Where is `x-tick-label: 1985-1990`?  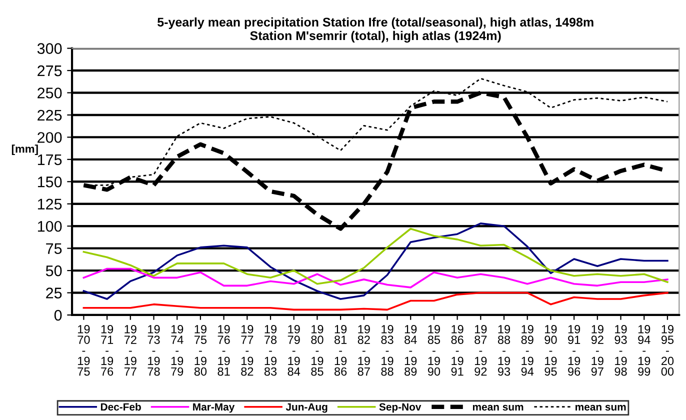 x-tick-label: 1985-1990 is located at coordinates (434, 350).